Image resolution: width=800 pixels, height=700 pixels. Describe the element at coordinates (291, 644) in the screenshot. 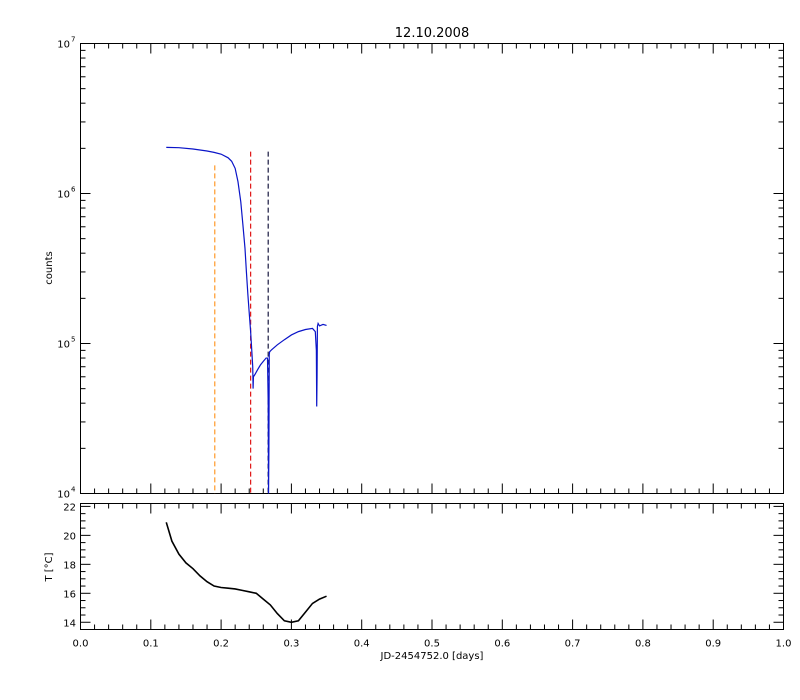

I see `x-tick-label: 0.3` at that location.